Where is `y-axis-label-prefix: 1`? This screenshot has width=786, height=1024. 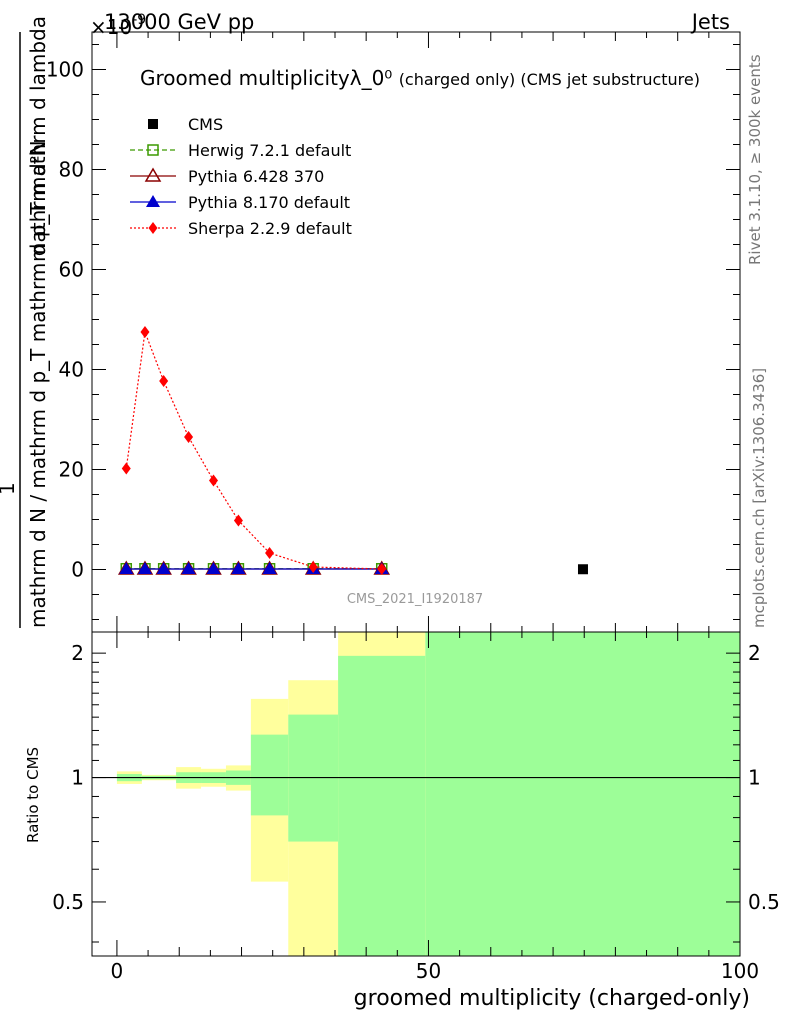 y-axis-label-prefix: 1 is located at coordinates (9, 488).